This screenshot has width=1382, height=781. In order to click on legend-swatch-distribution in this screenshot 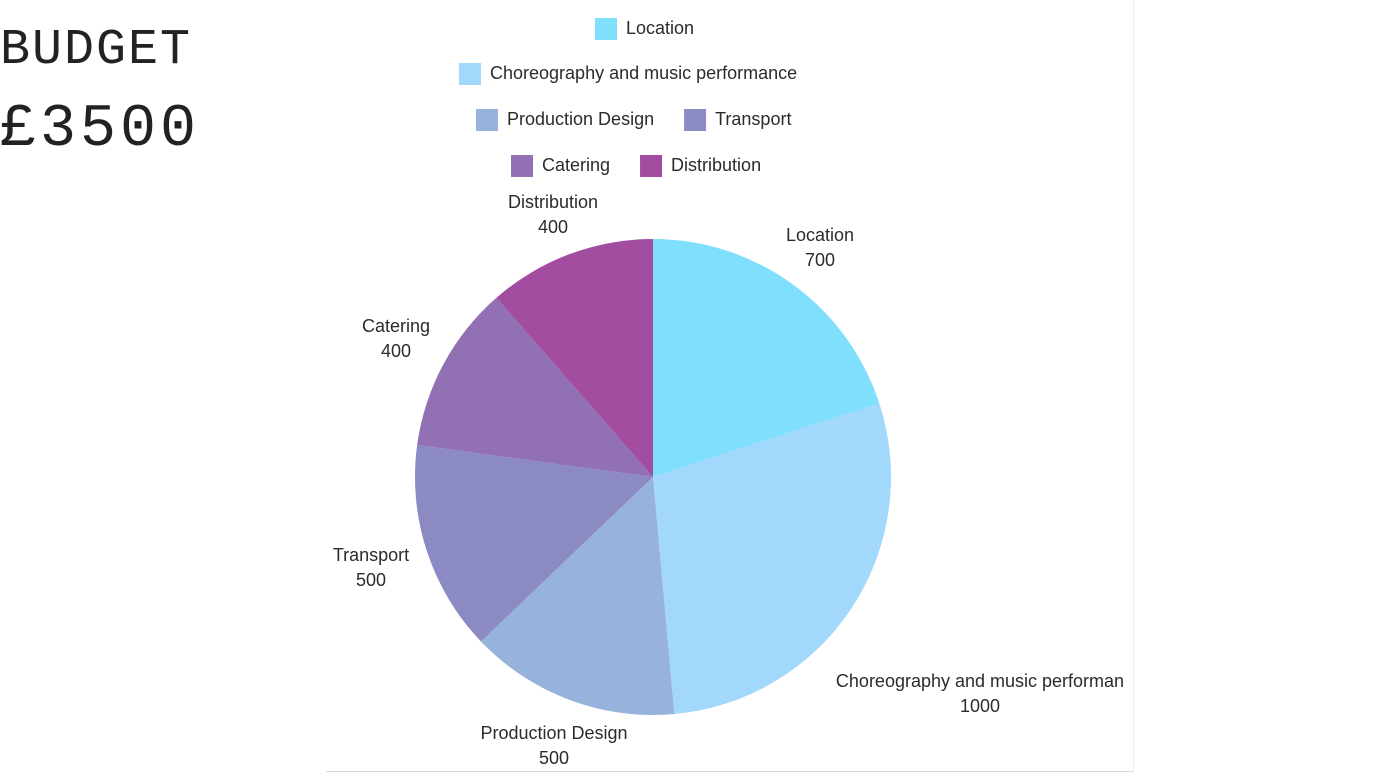, I will do `click(651, 166)`.